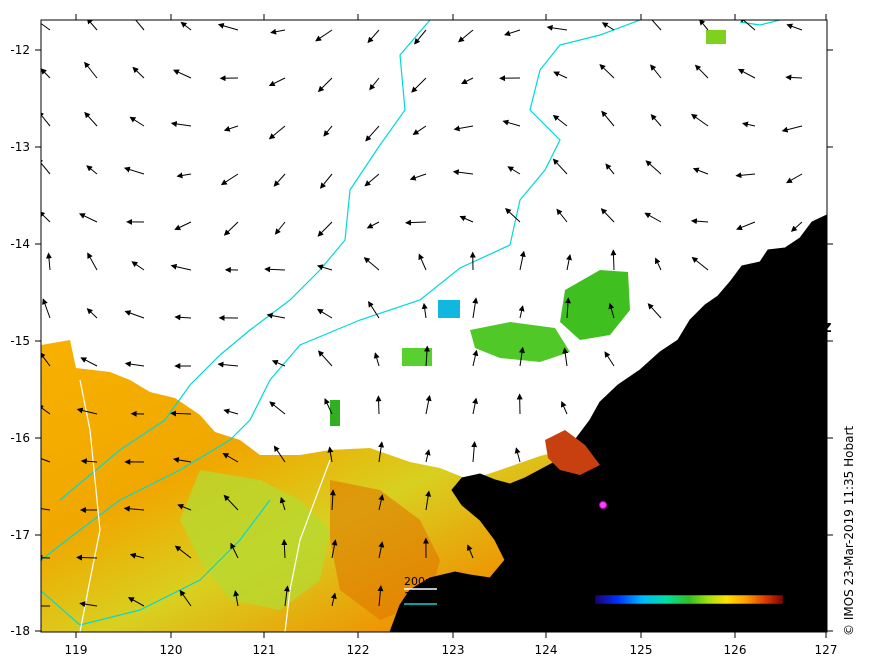 Image resolution: width=871 pixels, height=670 pixels. Describe the element at coordinates (20, 631) in the screenshot. I see `lat-label-18: -18` at that location.